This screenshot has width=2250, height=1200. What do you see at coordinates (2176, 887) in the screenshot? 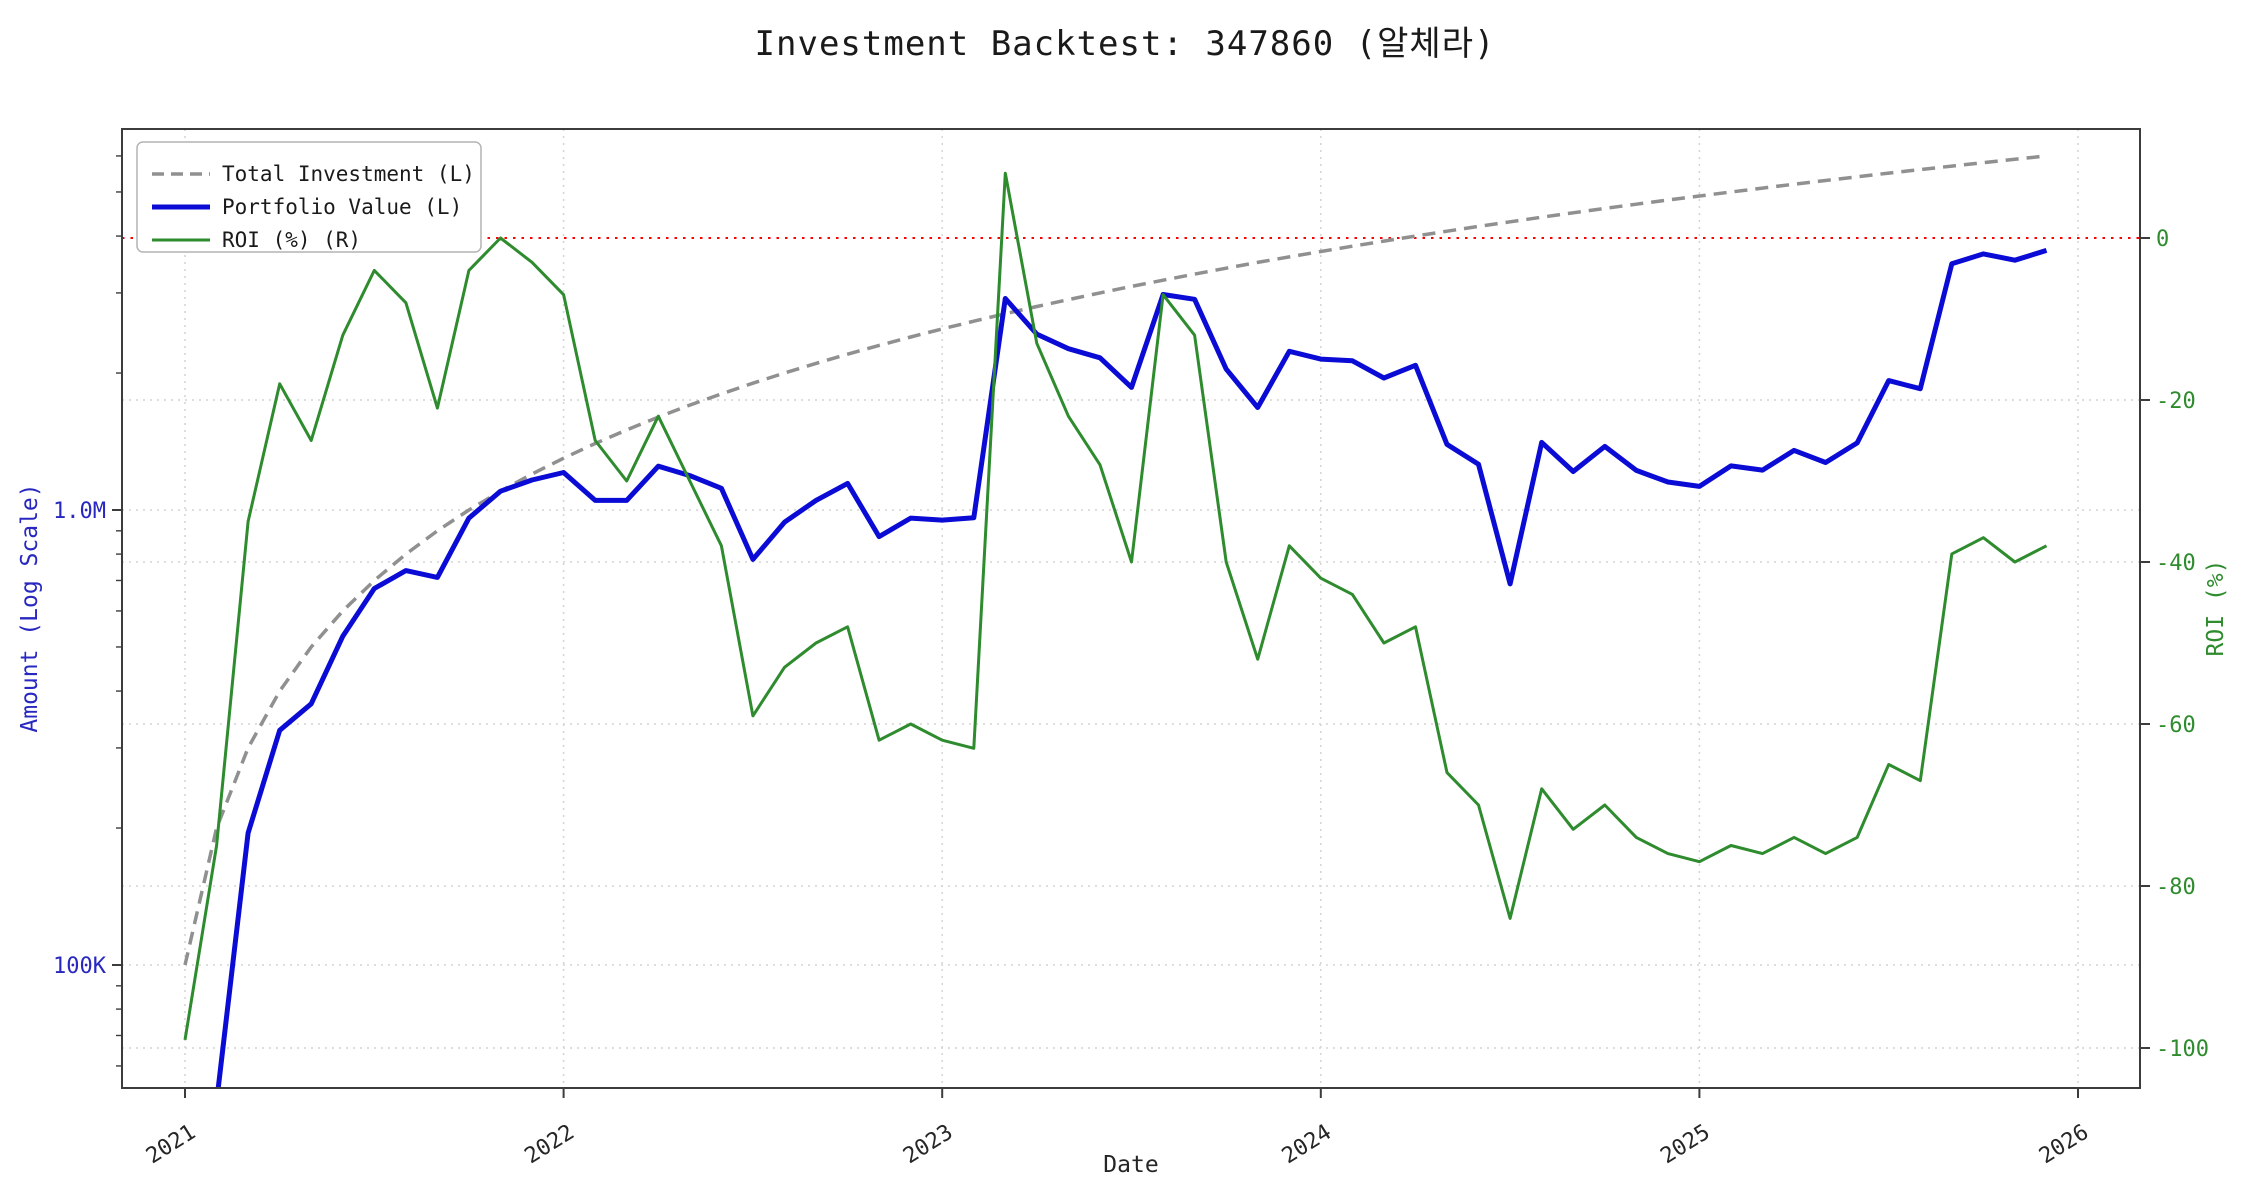
I see `right-tick-label: -80` at bounding box center [2176, 887].